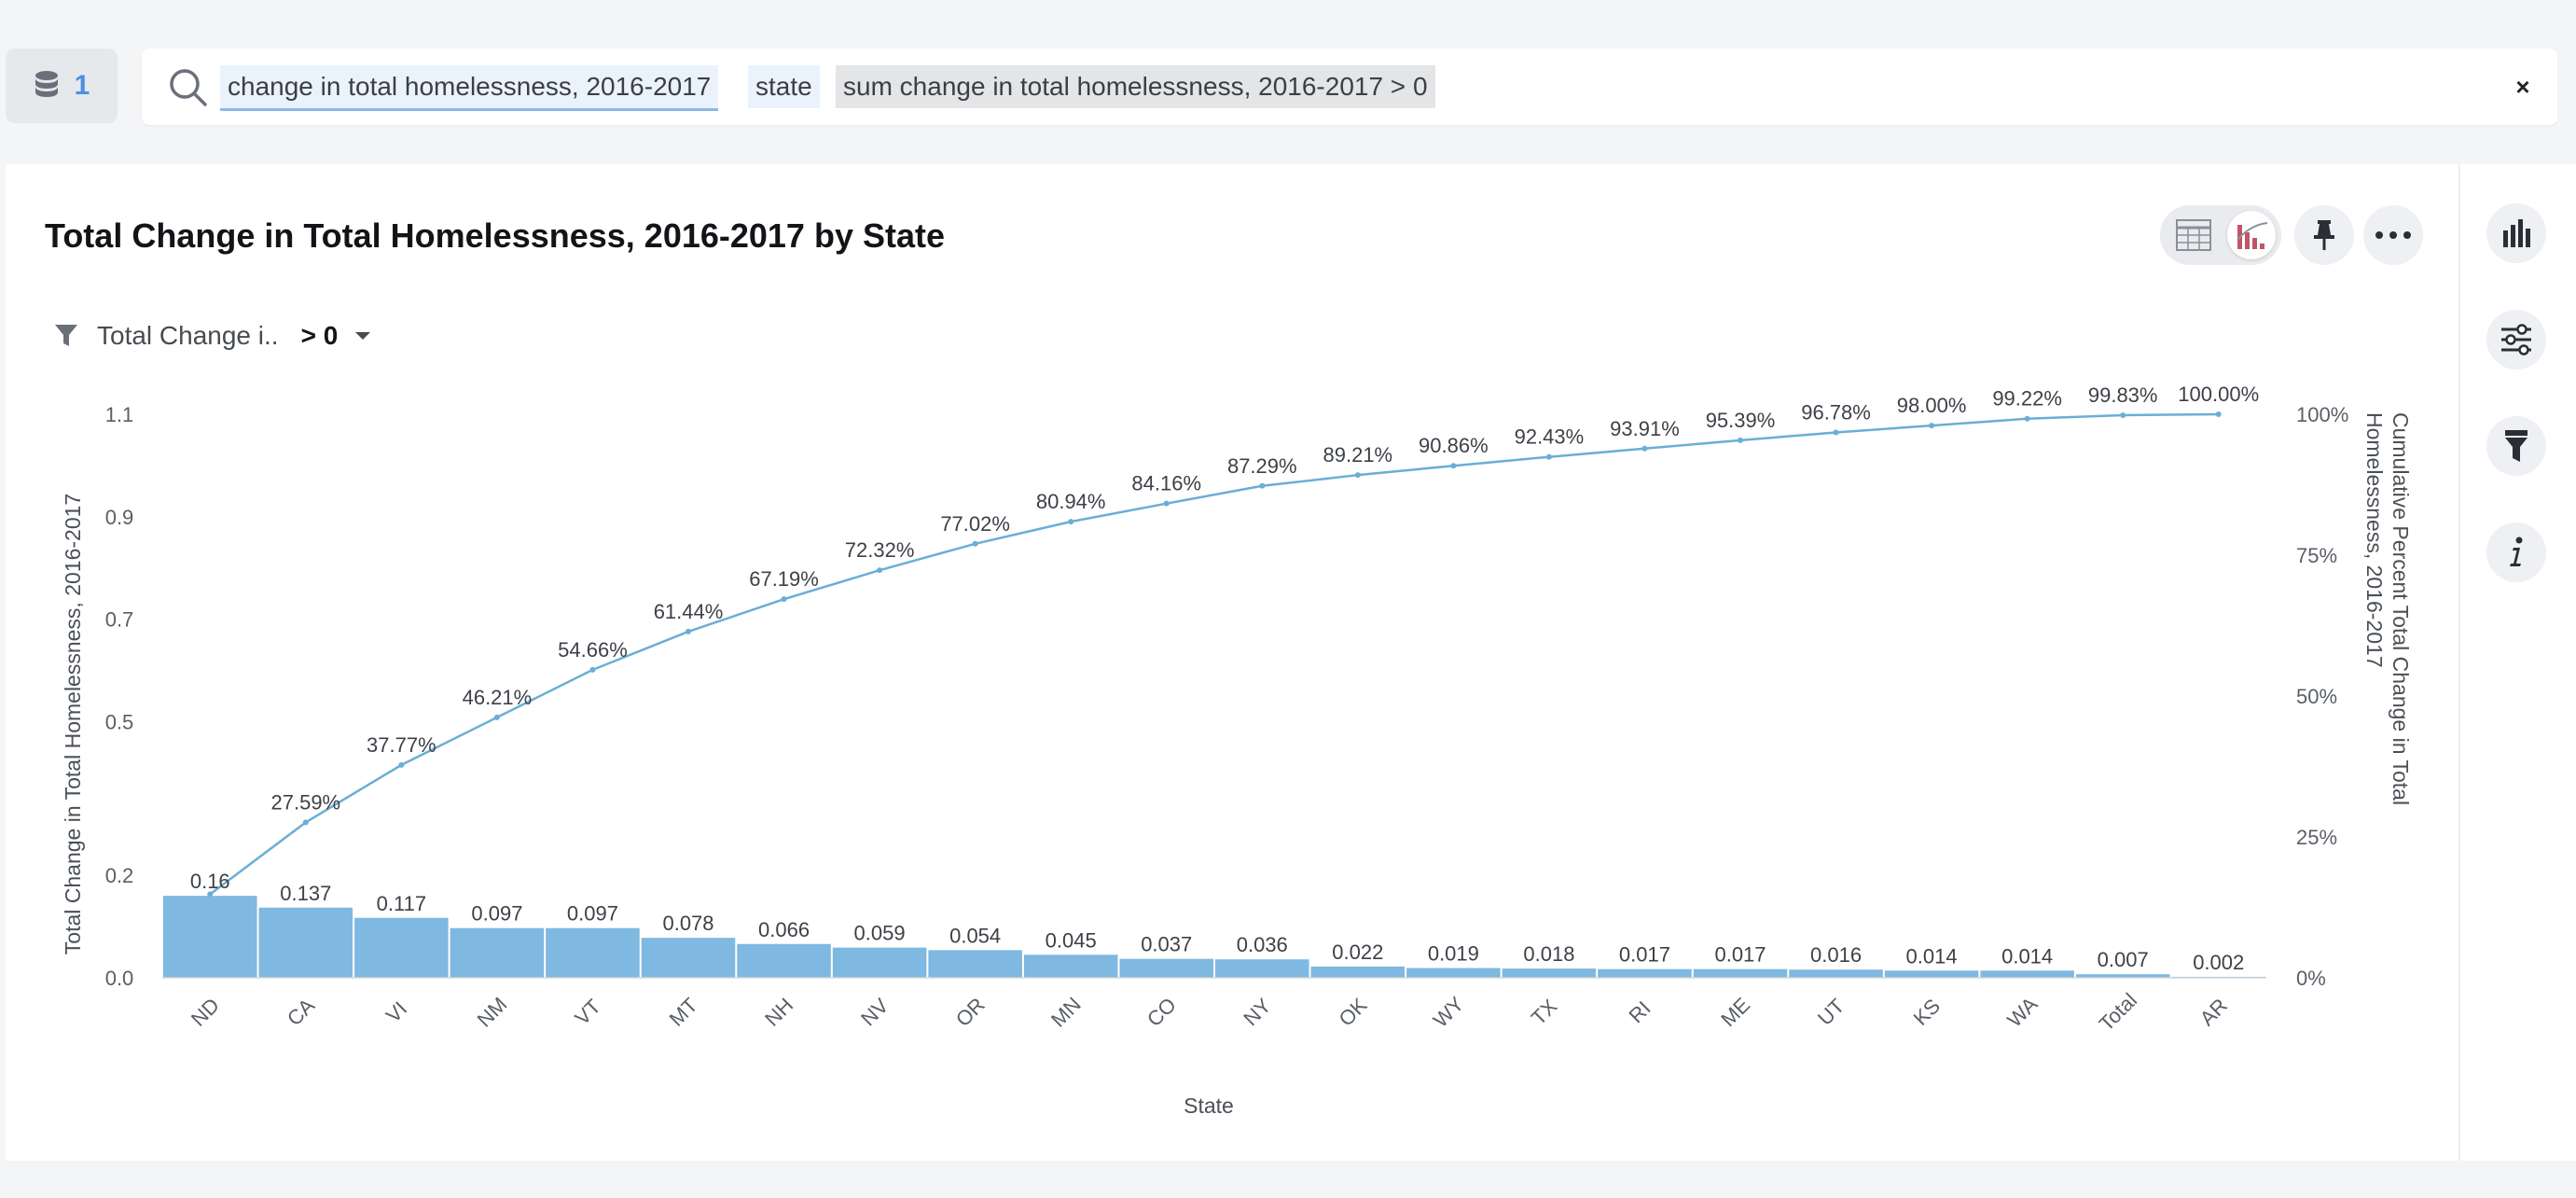 The height and width of the screenshot is (1198, 2576). I want to click on bar-wy, so click(1453, 973).